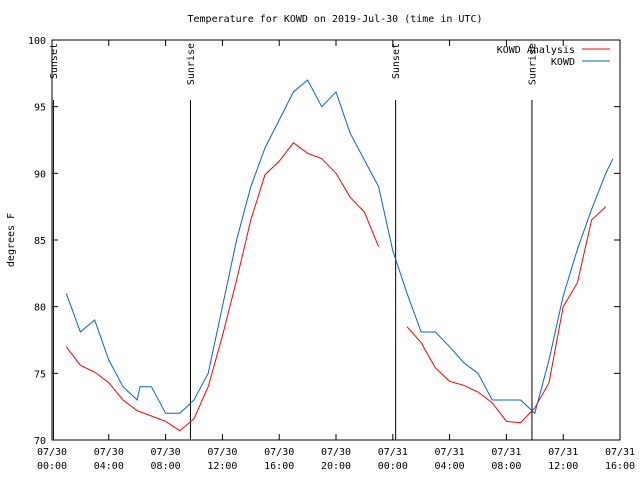 This screenshot has height=480, width=640. Describe the element at coordinates (40, 308) in the screenshot. I see `y-tick-label: 80` at that location.